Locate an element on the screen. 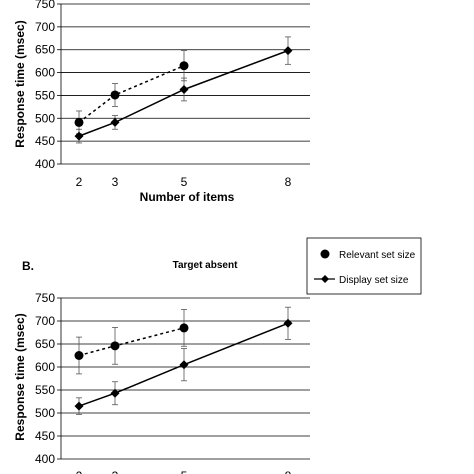 The width and height of the screenshot is (474, 474). legend-box is located at coordinates (364, 266).